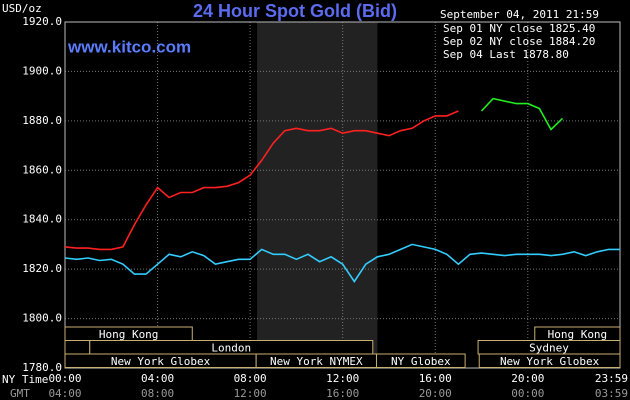 This screenshot has width=630, height=400. I want to click on gmt-tick-label: 00:00, so click(527, 393).